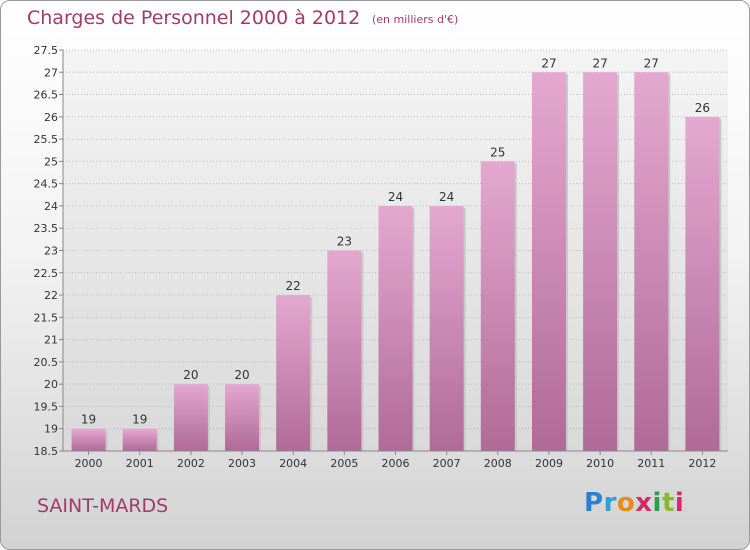  Describe the element at coordinates (46, 139) in the screenshot. I see `y-tick-label: 25.5` at that location.